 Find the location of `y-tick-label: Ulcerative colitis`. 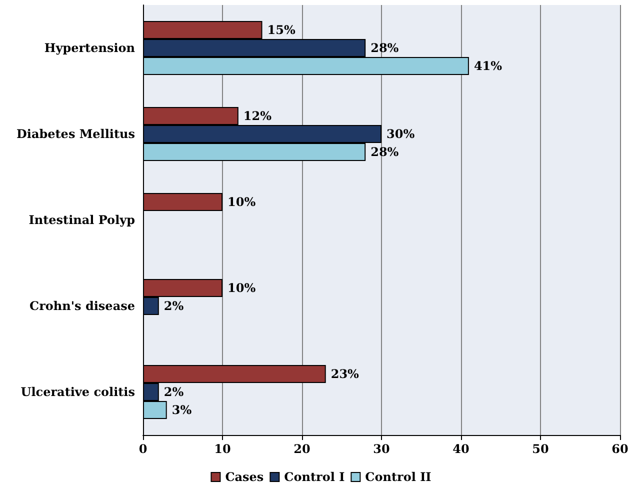

y-tick-label: Ulcerative colitis is located at coordinates (78, 392).